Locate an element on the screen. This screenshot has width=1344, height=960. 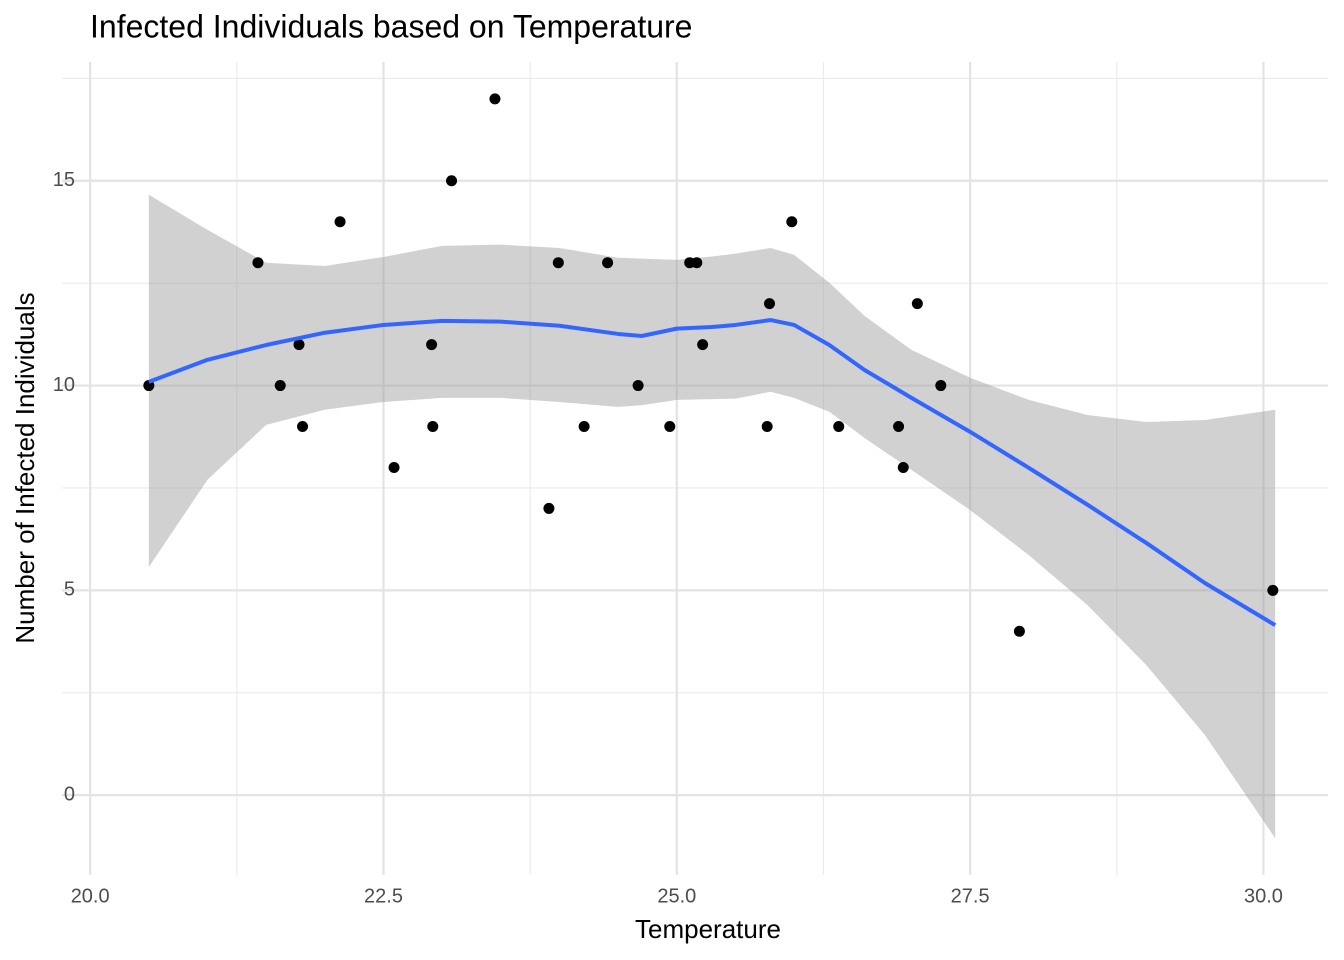
x-axis-title: Temperature is located at coordinates (708, 929).